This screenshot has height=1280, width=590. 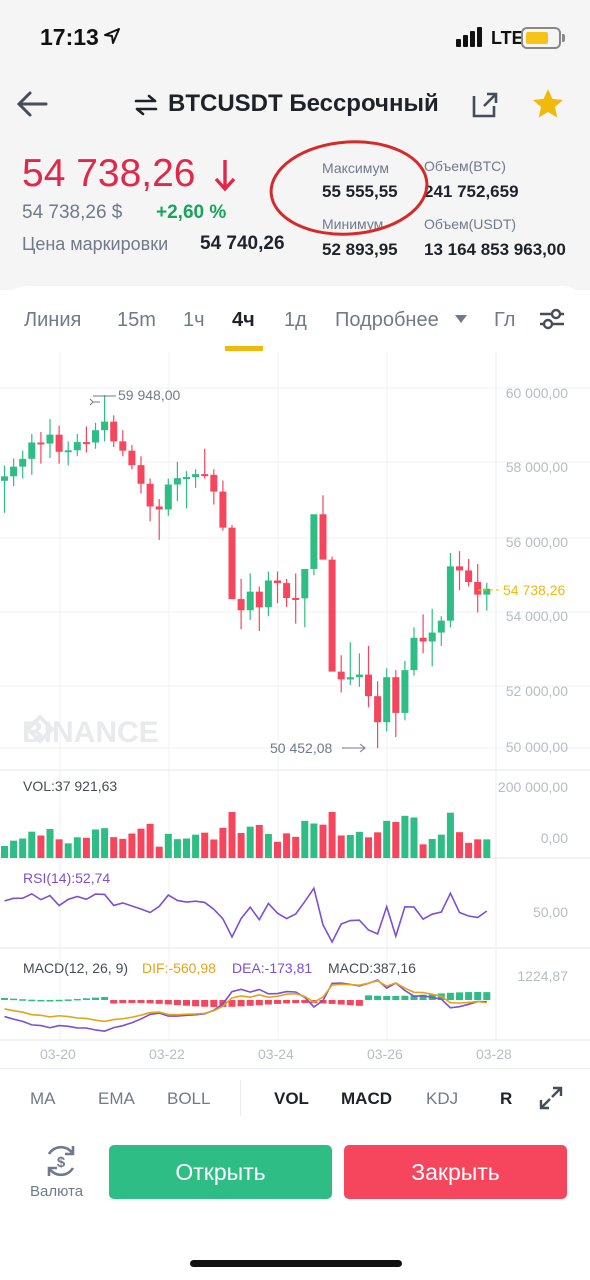 I want to click on fullscreen-icon, so click(x=551, y=1098).